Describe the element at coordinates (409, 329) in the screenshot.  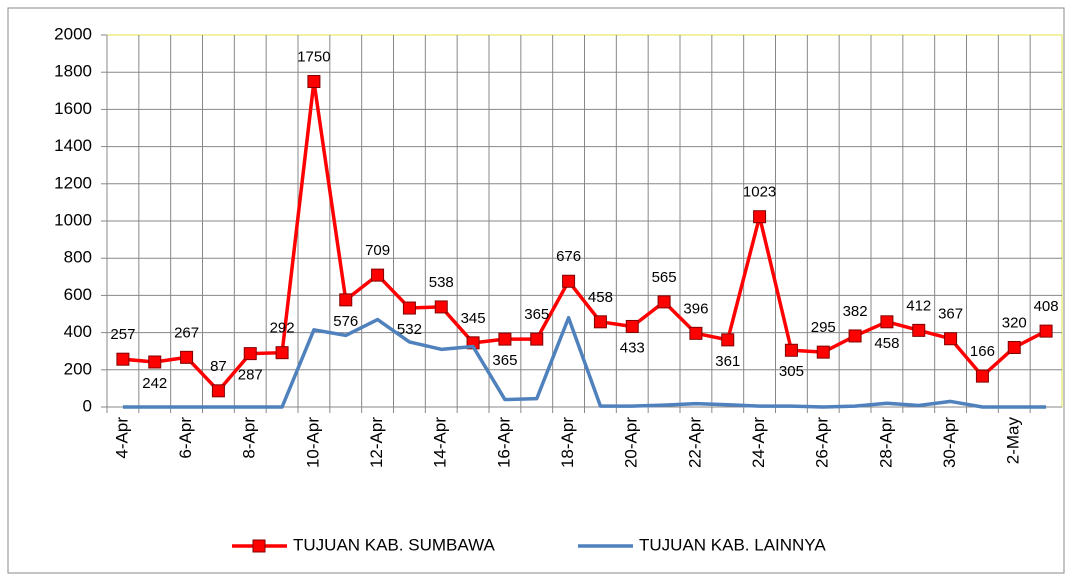
I see `data-label: 532` at that location.